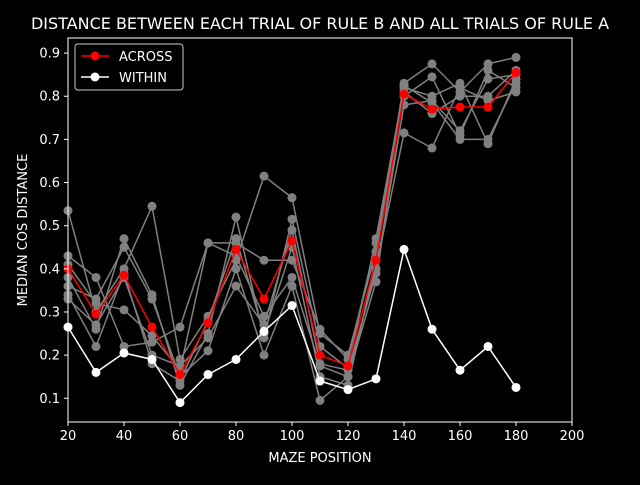  What do you see at coordinates (49, 312) in the screenshot?
I see `y-tick-label: 0.3` at bounding box center [49, 312].